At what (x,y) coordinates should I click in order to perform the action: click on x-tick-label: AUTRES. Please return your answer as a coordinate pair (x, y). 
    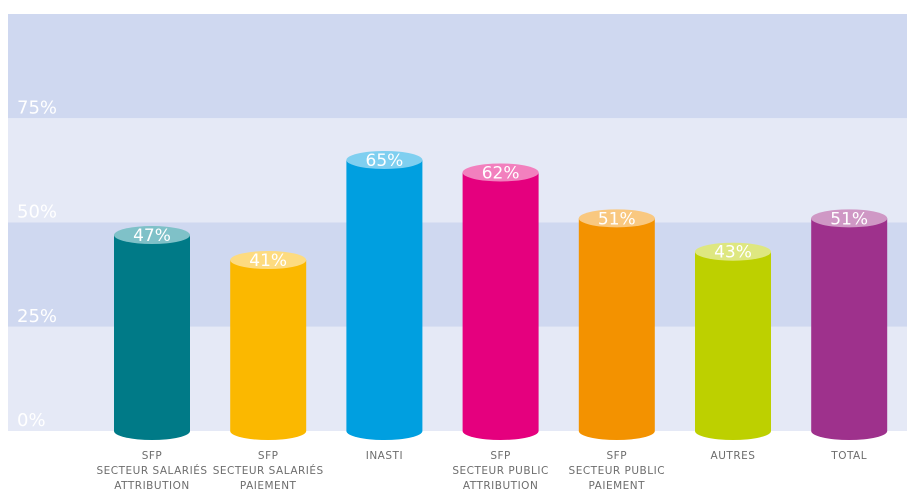
    Looking at the image, I should click on (733, 456).